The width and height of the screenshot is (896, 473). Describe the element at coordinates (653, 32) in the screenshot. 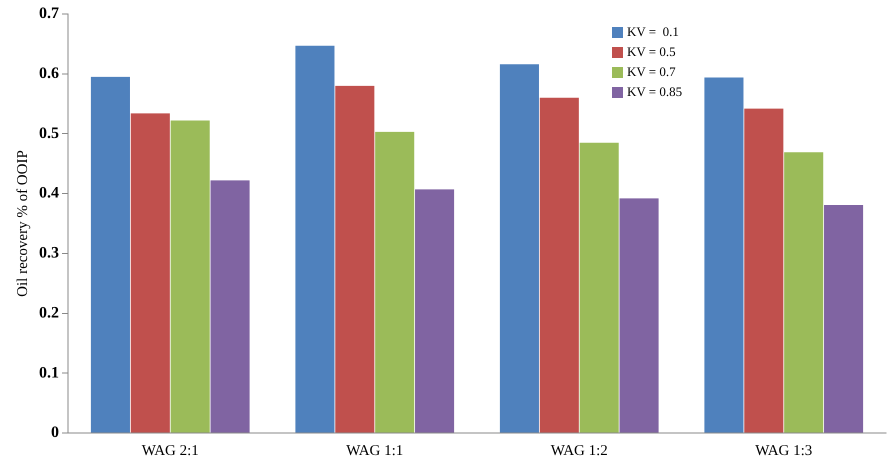

I see `legend-label: KV = 0.1` at that location.